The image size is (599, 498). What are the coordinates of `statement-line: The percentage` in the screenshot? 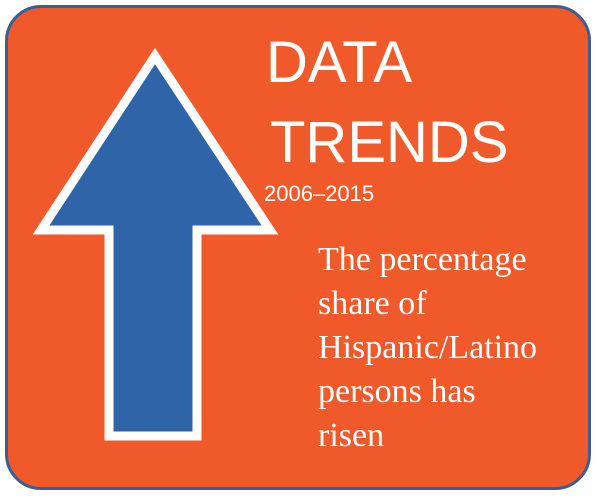 It's located at (422, 259).